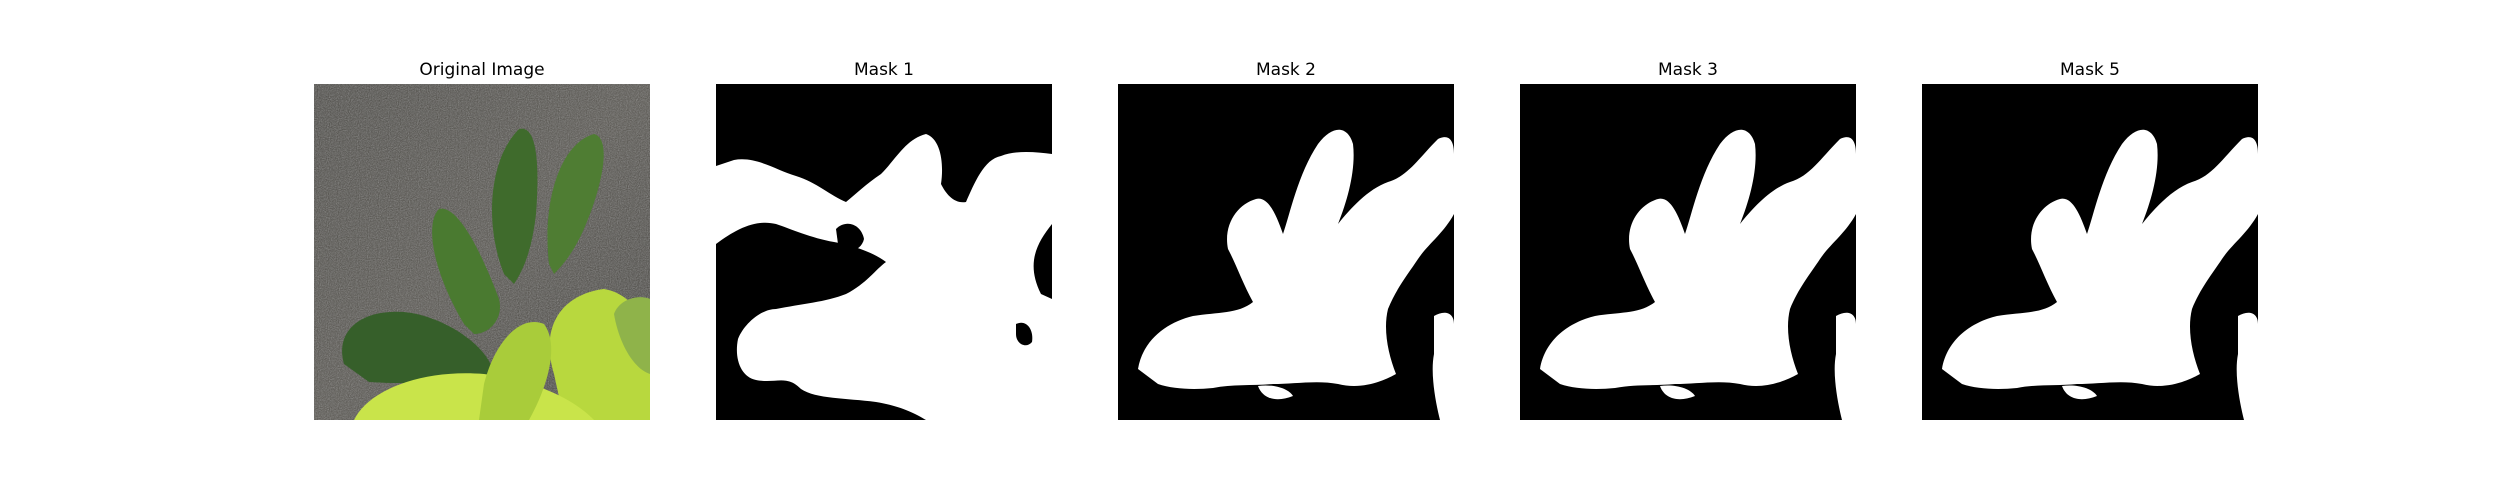 The image size is (2500, 500). I want to click on mask-1-panel: Mask 1, so click(884, 239).